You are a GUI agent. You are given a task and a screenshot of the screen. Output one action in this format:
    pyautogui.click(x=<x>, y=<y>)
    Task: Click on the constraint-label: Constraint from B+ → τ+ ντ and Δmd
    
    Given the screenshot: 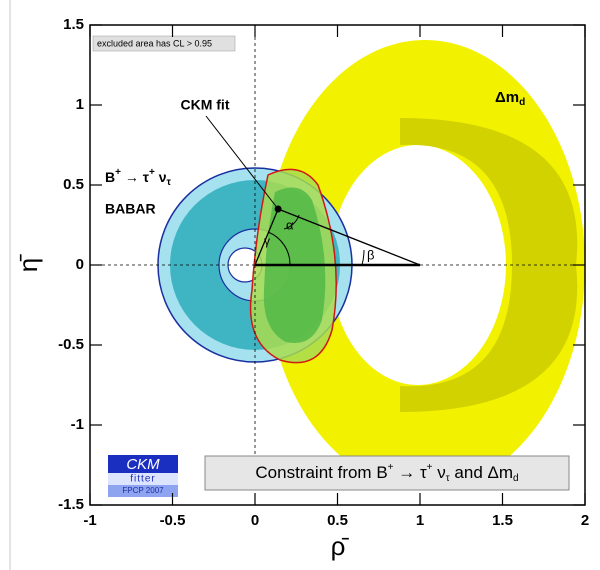 What is the action you would take?
    pyautogui.click(x=386, y=473)
    